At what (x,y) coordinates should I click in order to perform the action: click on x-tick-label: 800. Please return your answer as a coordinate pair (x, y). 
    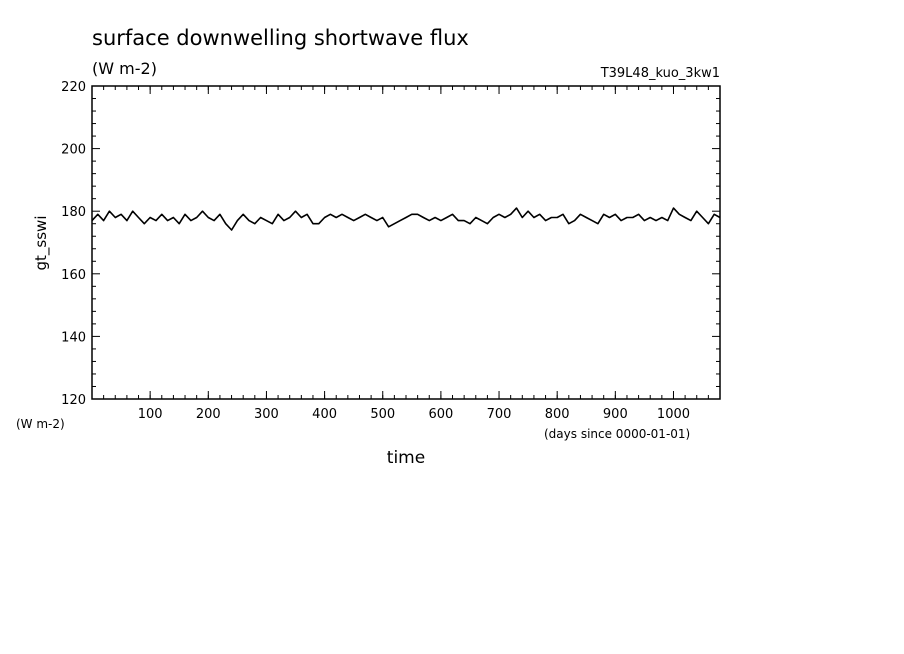
    Looking at the image, I should click on (557, 414).